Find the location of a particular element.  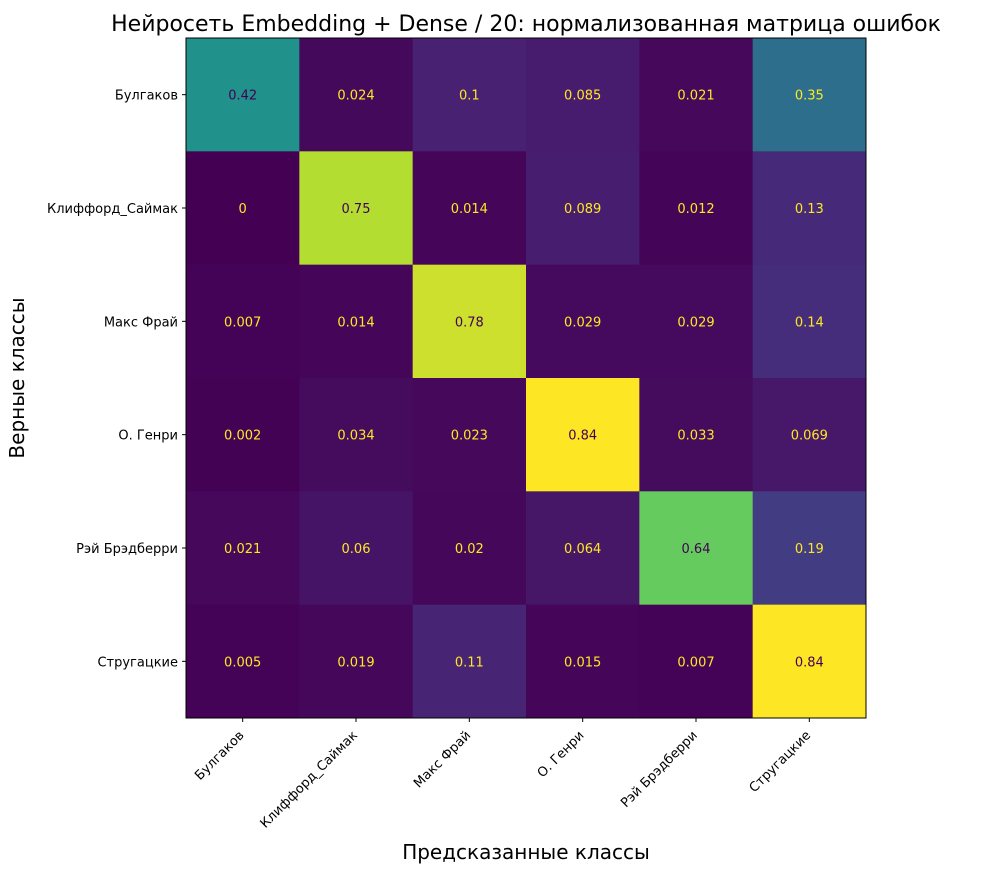

cell-value-label: 0.089 is located at coordinates (582, 209).